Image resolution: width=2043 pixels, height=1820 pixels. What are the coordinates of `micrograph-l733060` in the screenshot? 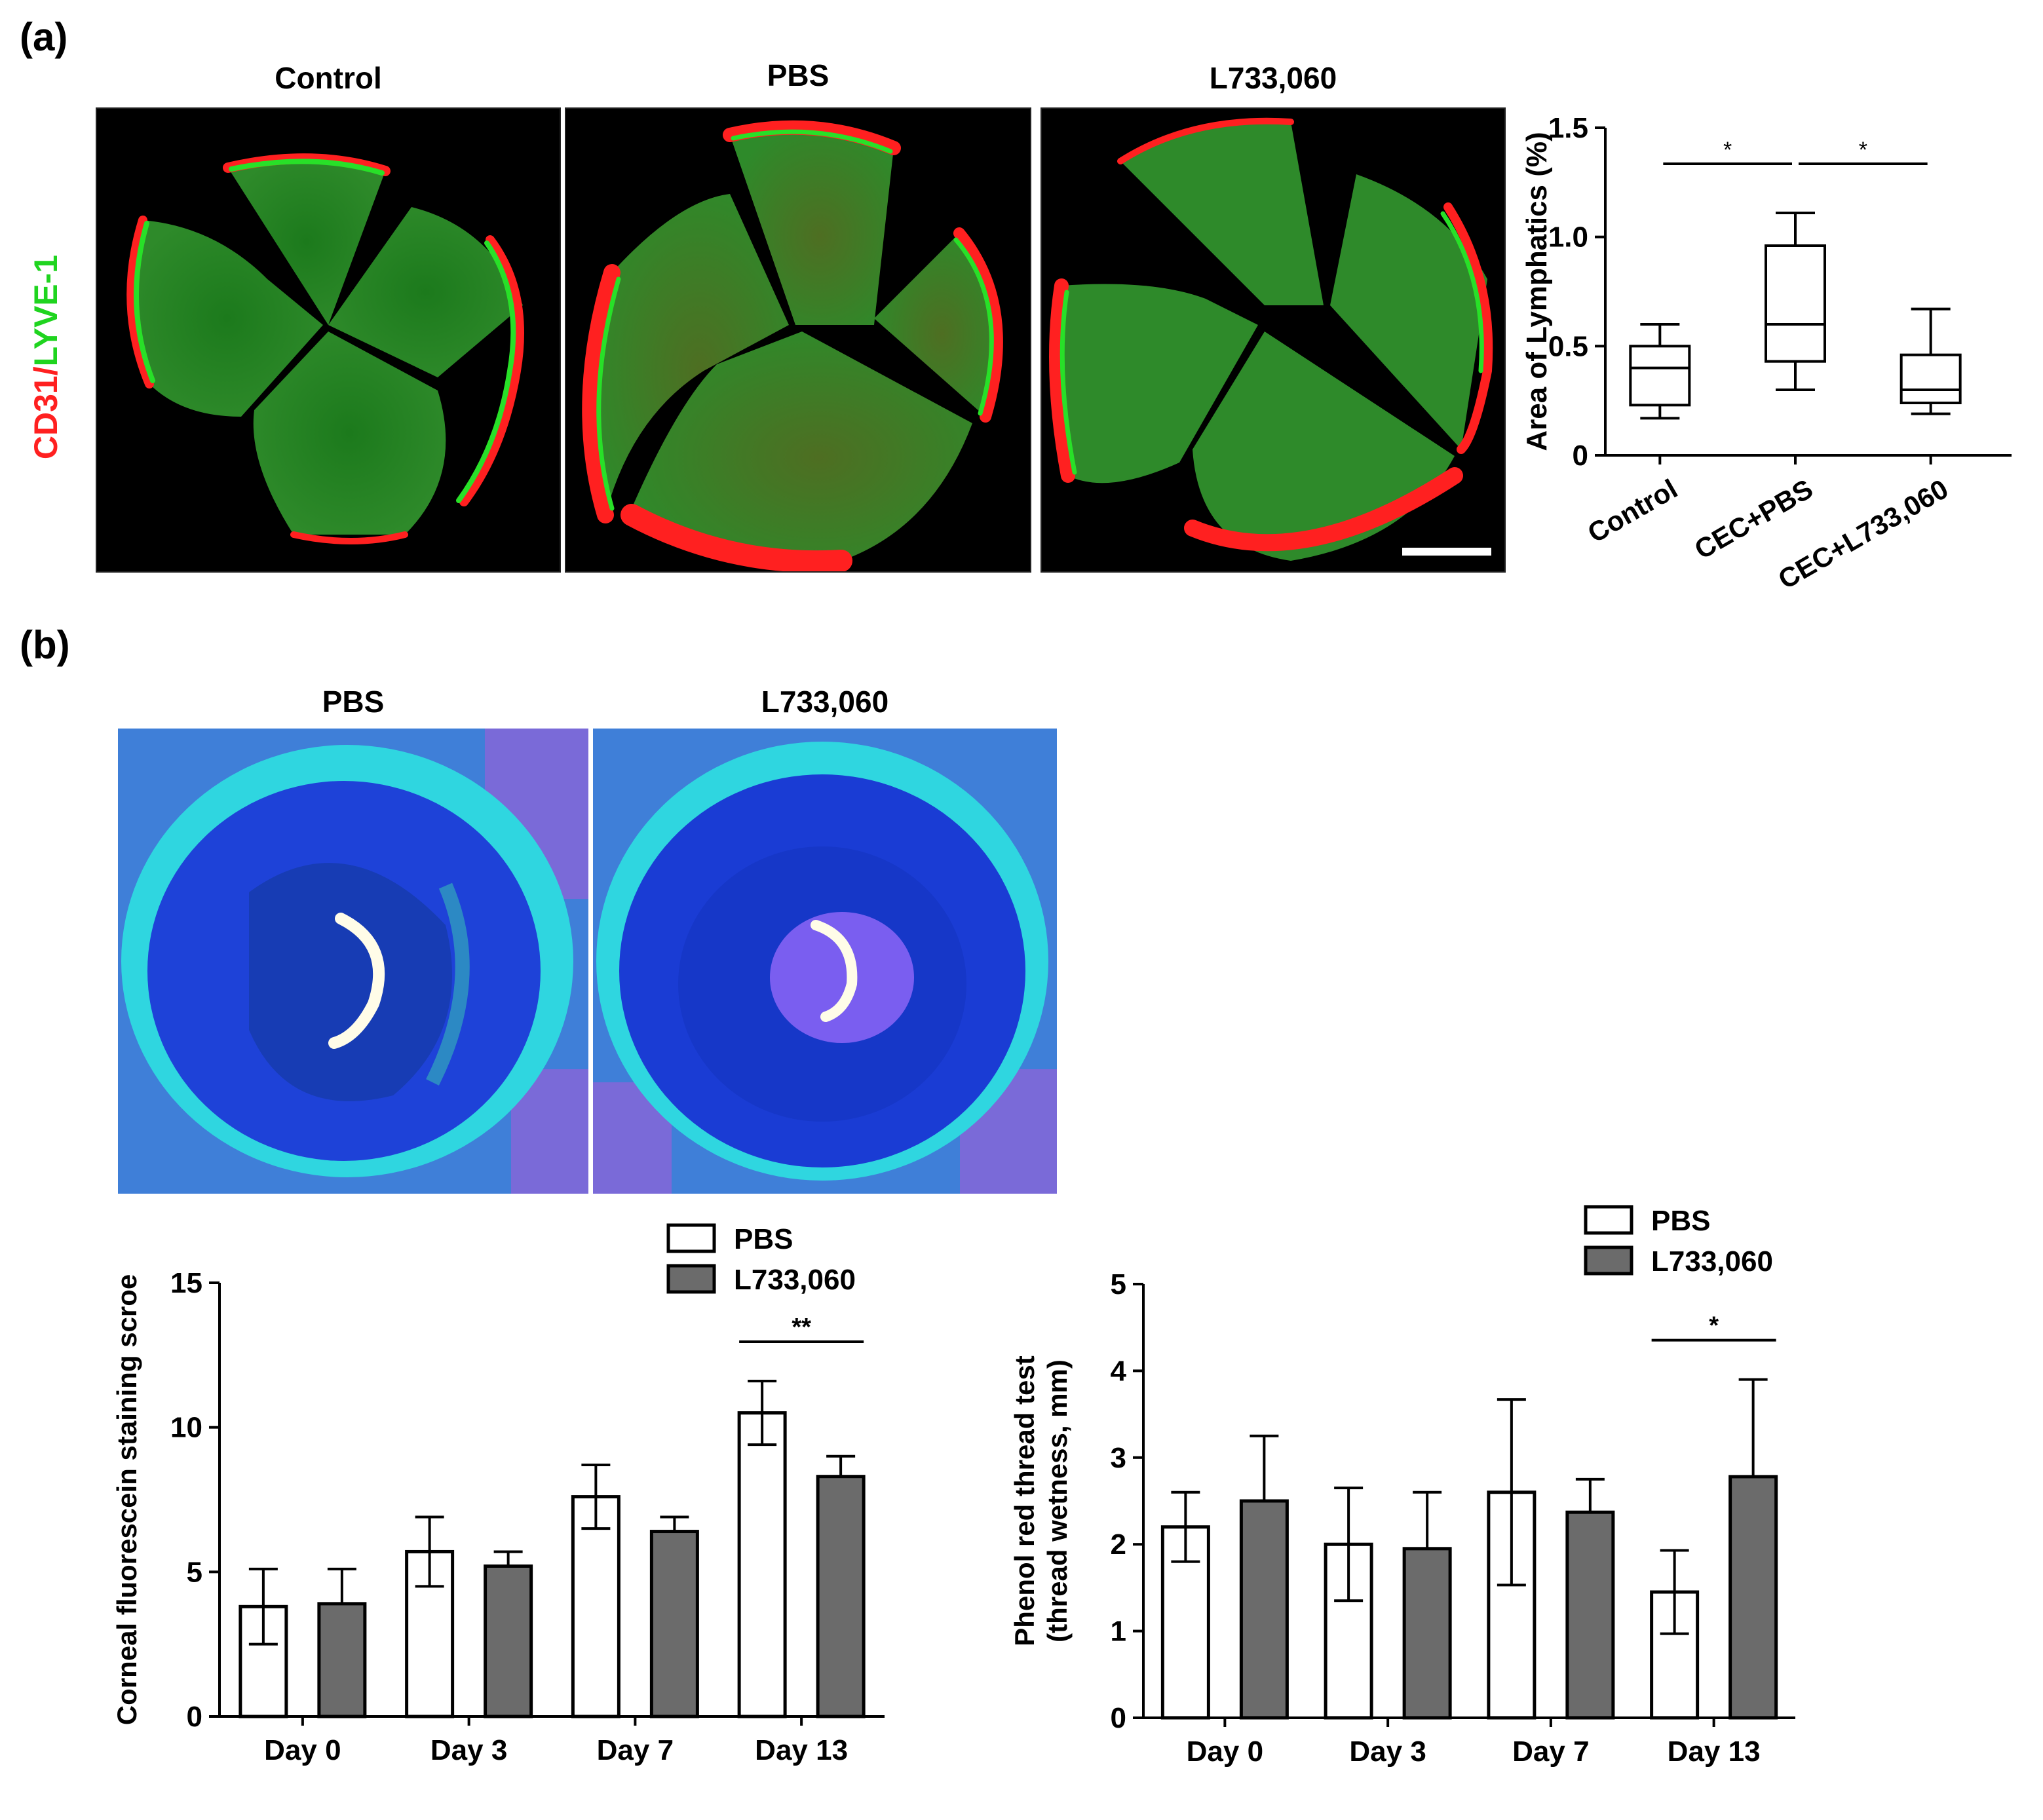 It's located at (1273, 340).